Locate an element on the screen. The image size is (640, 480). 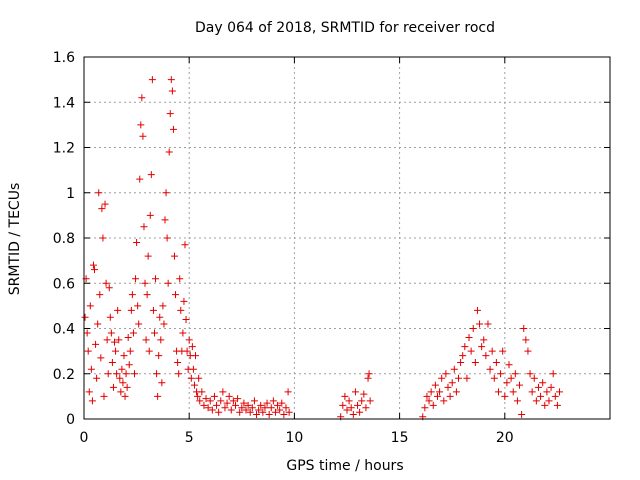
y-tick-label: 0.2 is located at coordinates (64, 375).